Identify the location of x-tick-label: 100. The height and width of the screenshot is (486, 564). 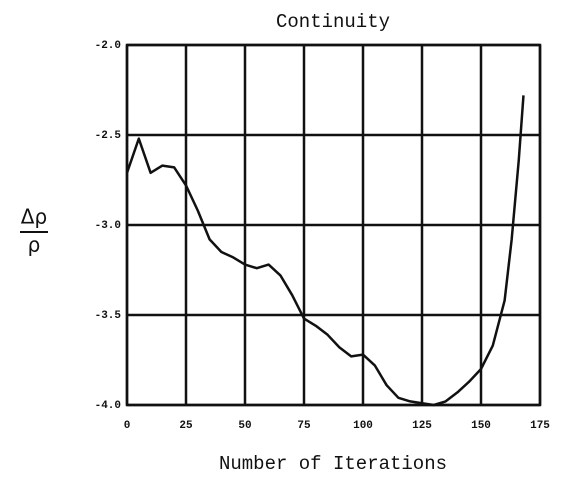
(363, 426).